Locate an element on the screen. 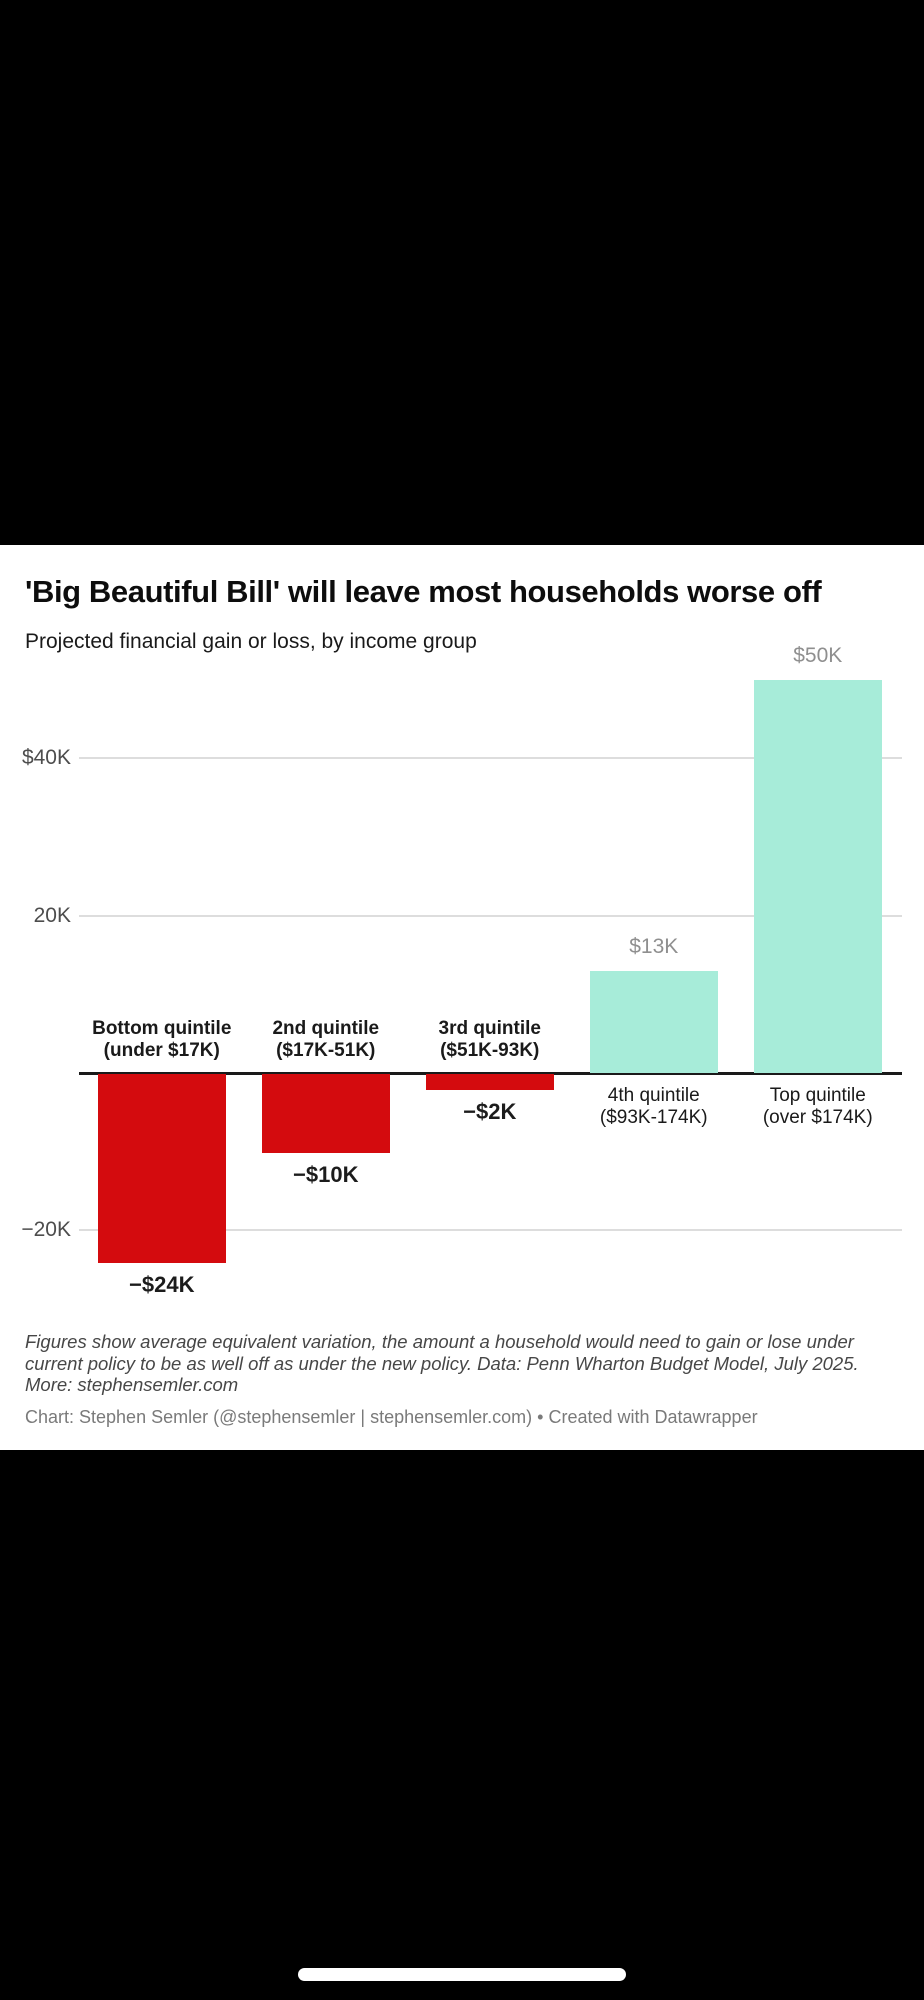  bar-value-label: $13K is located at coordinates (654, 946).